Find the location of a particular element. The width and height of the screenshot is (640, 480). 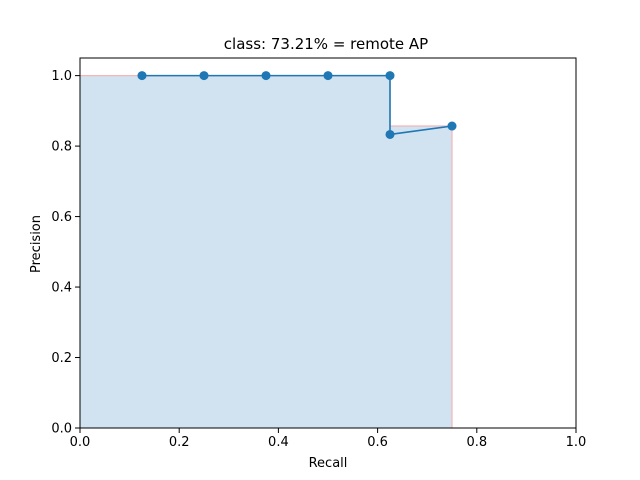

x-tick-label: 0.8 is located at coordinates (476, 442).